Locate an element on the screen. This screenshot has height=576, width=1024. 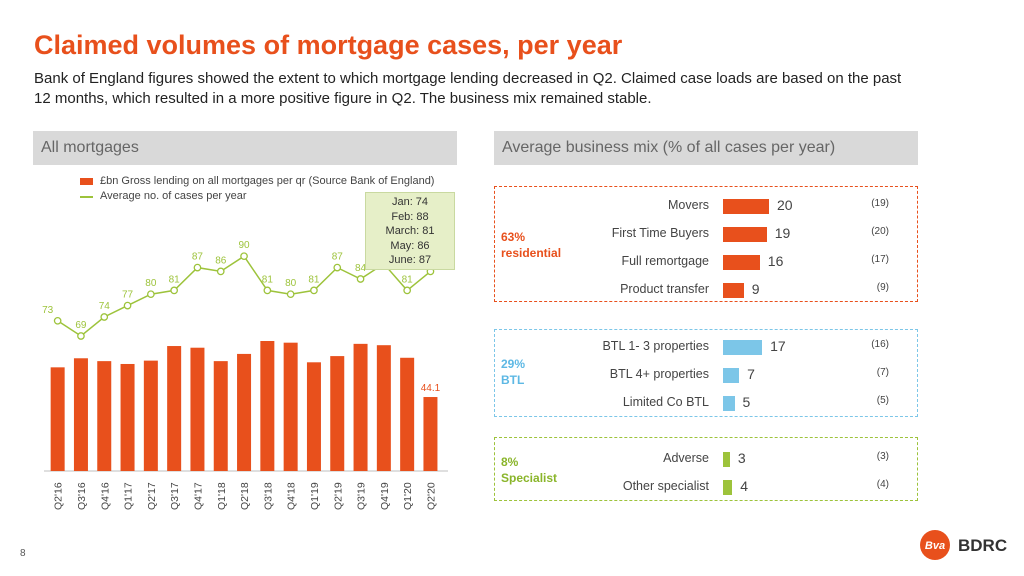
logo-mark: Bva is located at coordinates (935, 546).